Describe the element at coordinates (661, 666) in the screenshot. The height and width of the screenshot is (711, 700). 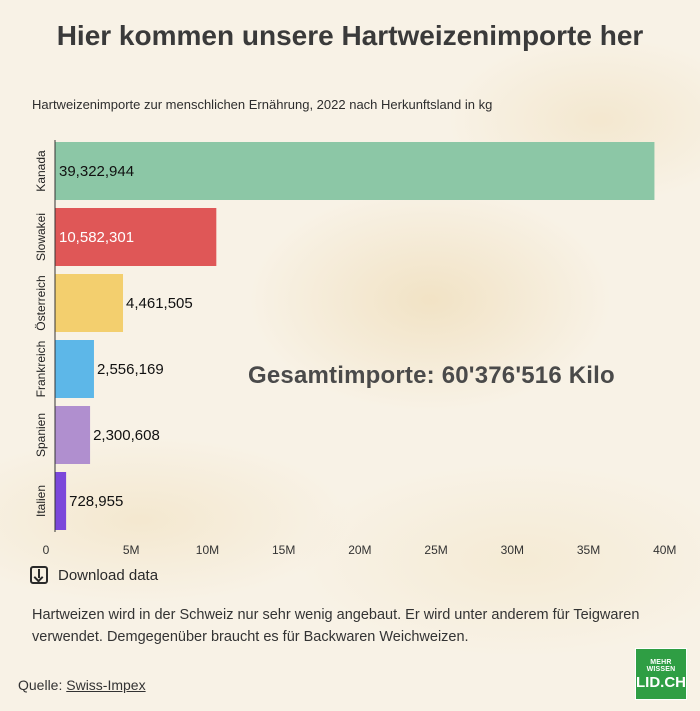
I see `logo-tagline: MEHR WISSEN` at that location.